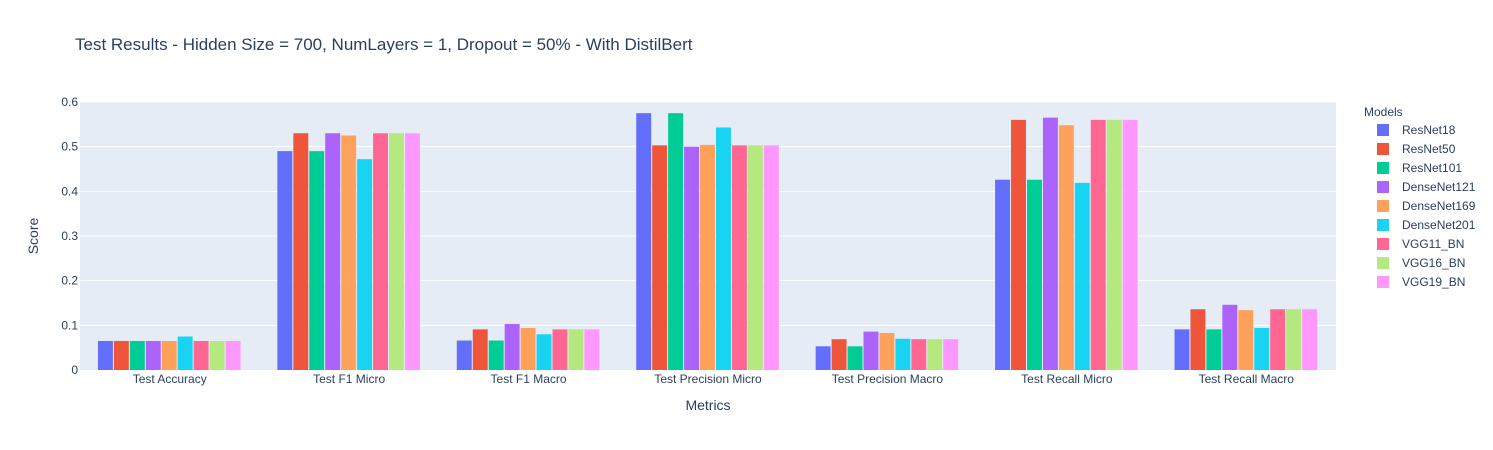 This screenshot has height=450, width=1493. What do you see at coordinates (1433, 263) in the screenshot?
I see `legend-label: VGG16_BN` at bounding box center [1433, 263].